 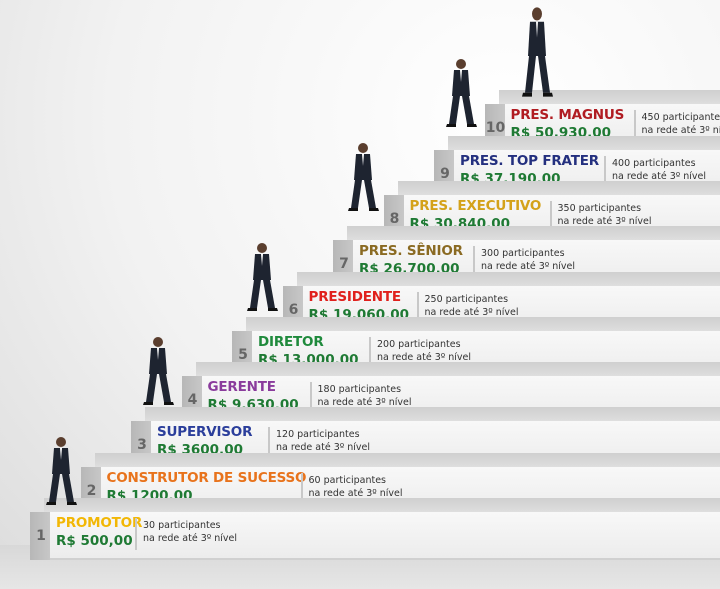 What do you see at coordinates (411, 251) in the screenshot?
I see `level-title: PRES. SÊNIOR` at bounding box center [411, 251].